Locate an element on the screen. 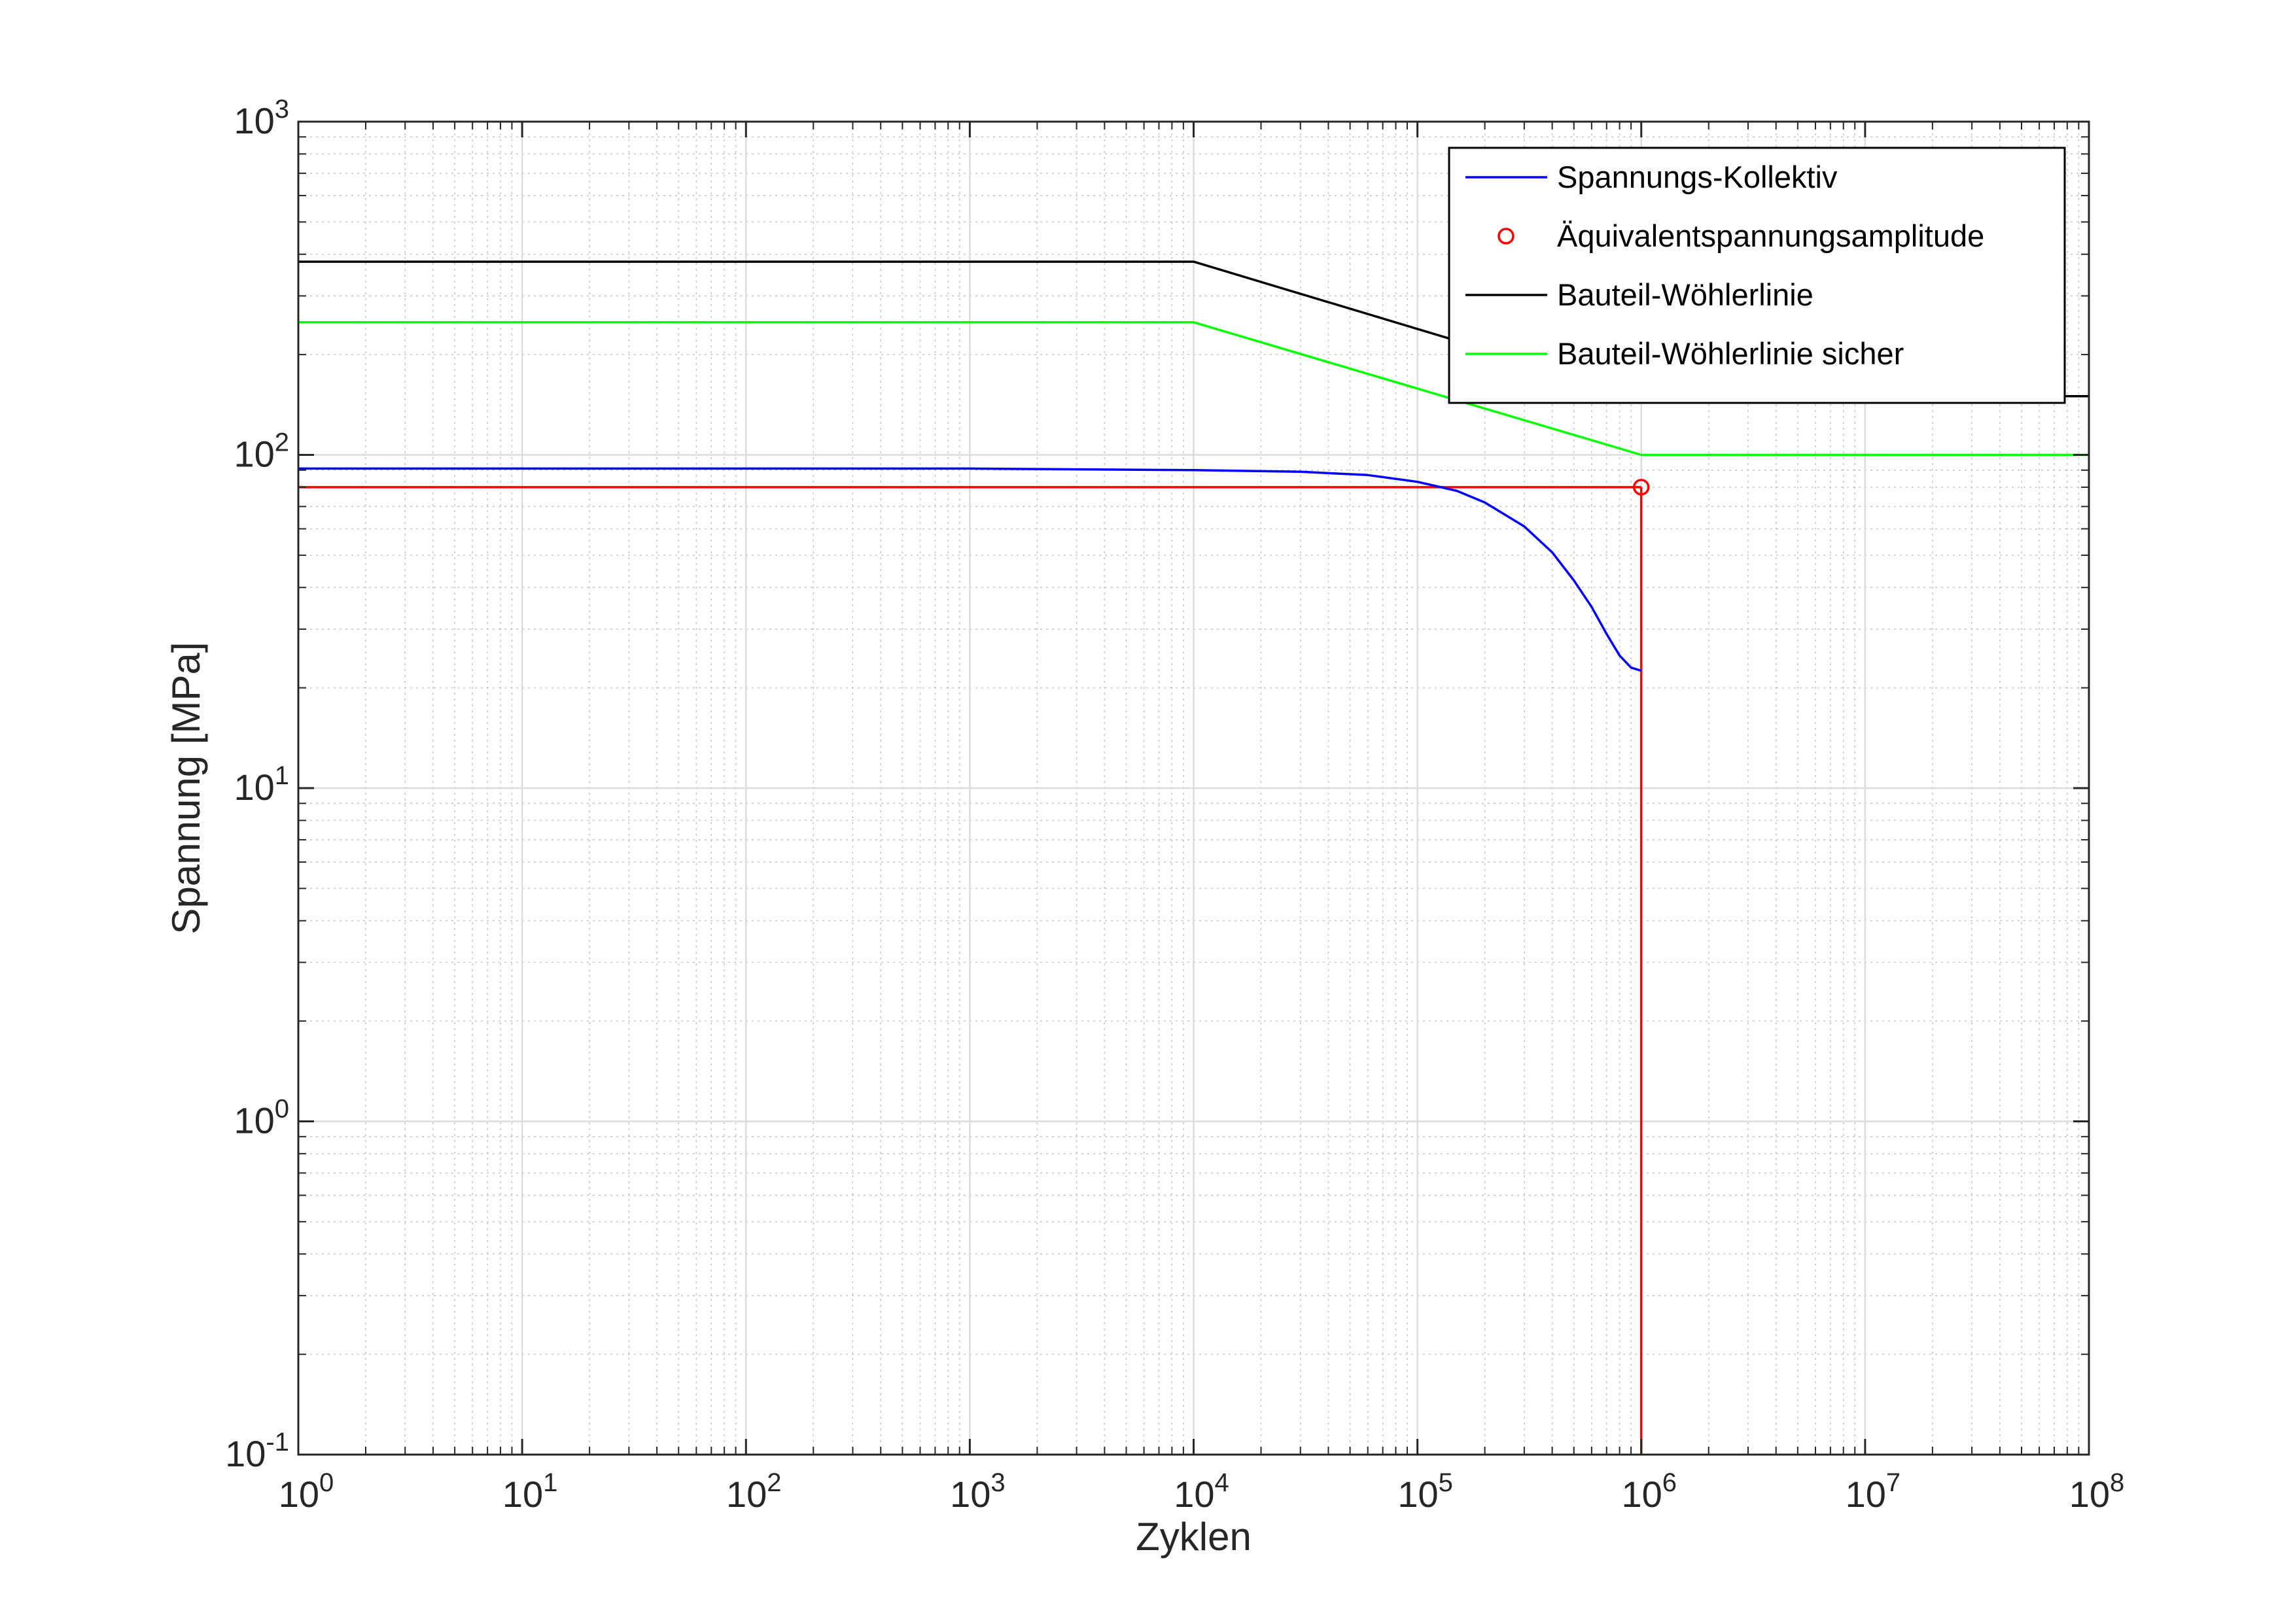 Image resolution: width=2295 pixels, height=1624 pixels. legend-label: Bauteil-Wöhlerlinie is located at coordinates (1685, 294).